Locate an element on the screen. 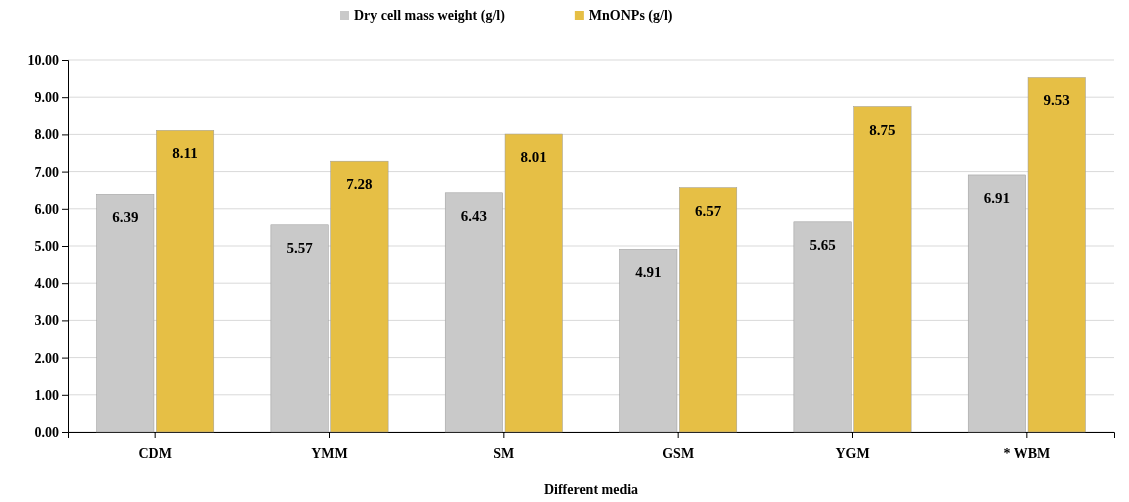 This screenshot has height=502, width=1129. data-label: 8.11 is located at coordinates (185, 153).